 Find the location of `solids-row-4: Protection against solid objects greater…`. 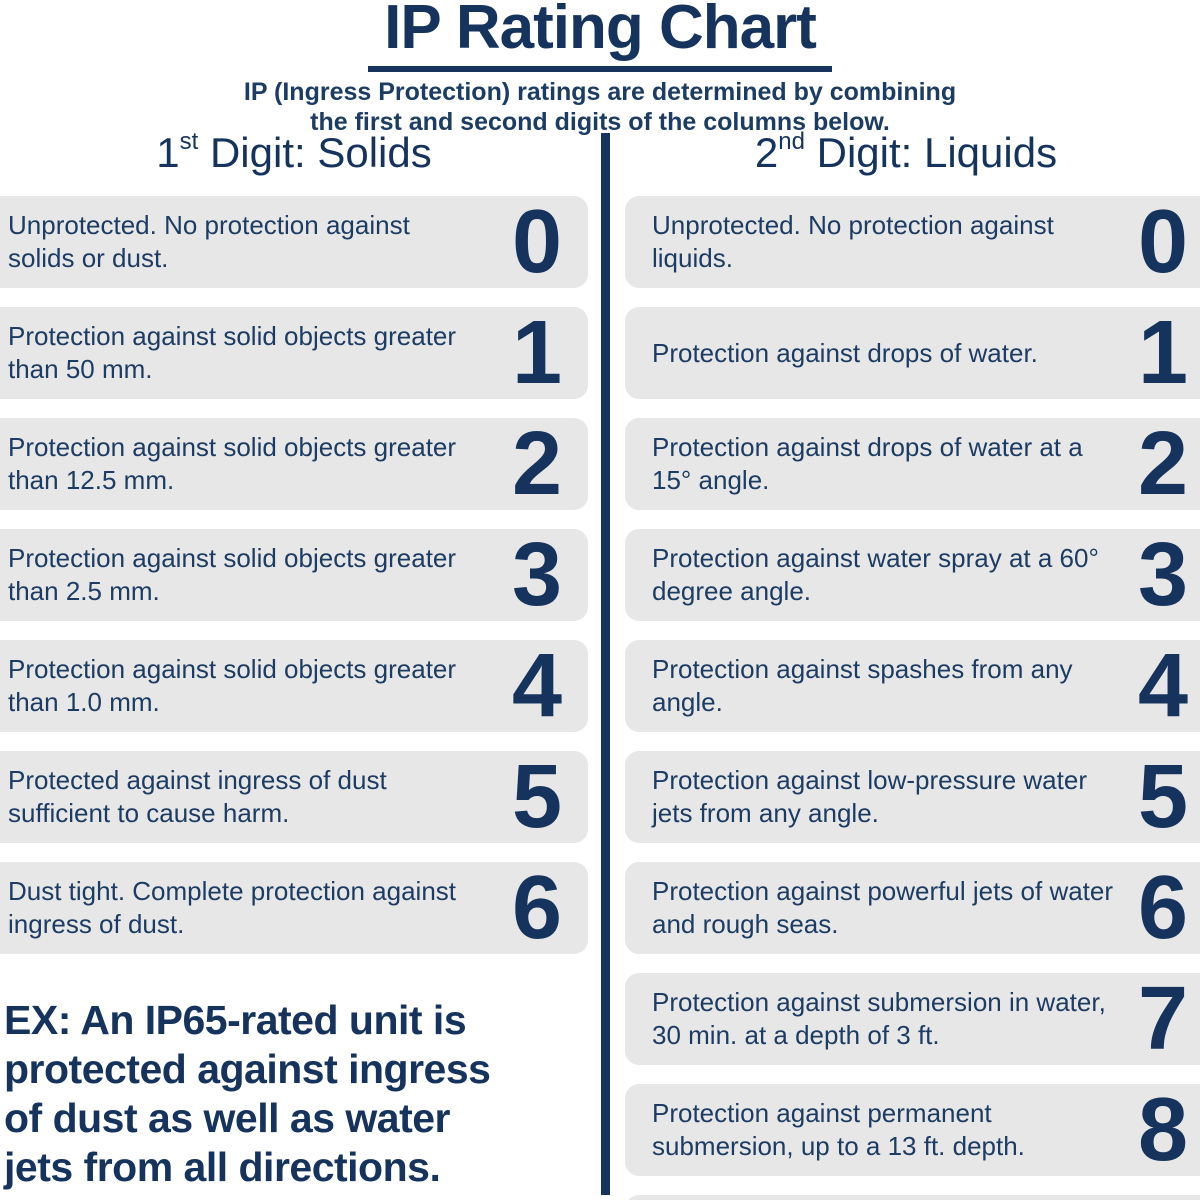

solids-row-4: Protection against solid objects greater… is located at coordinates (294, 686).